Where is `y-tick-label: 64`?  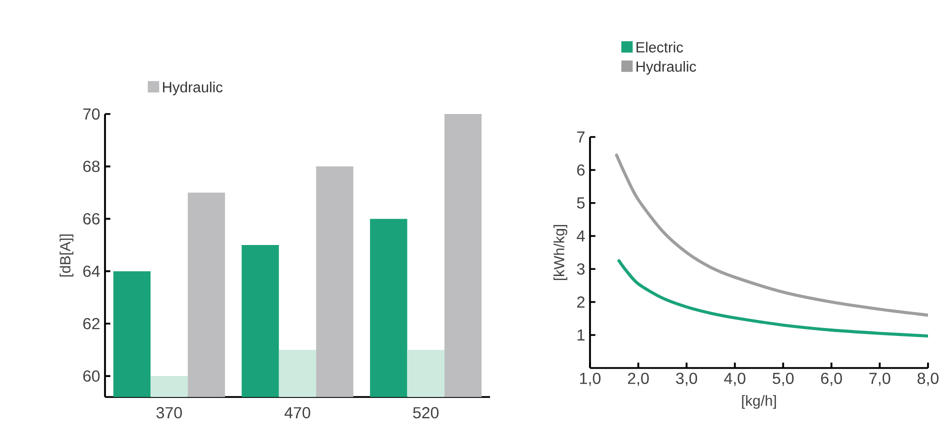 y-tick-label: 64 is located at coordinates (91, 271).